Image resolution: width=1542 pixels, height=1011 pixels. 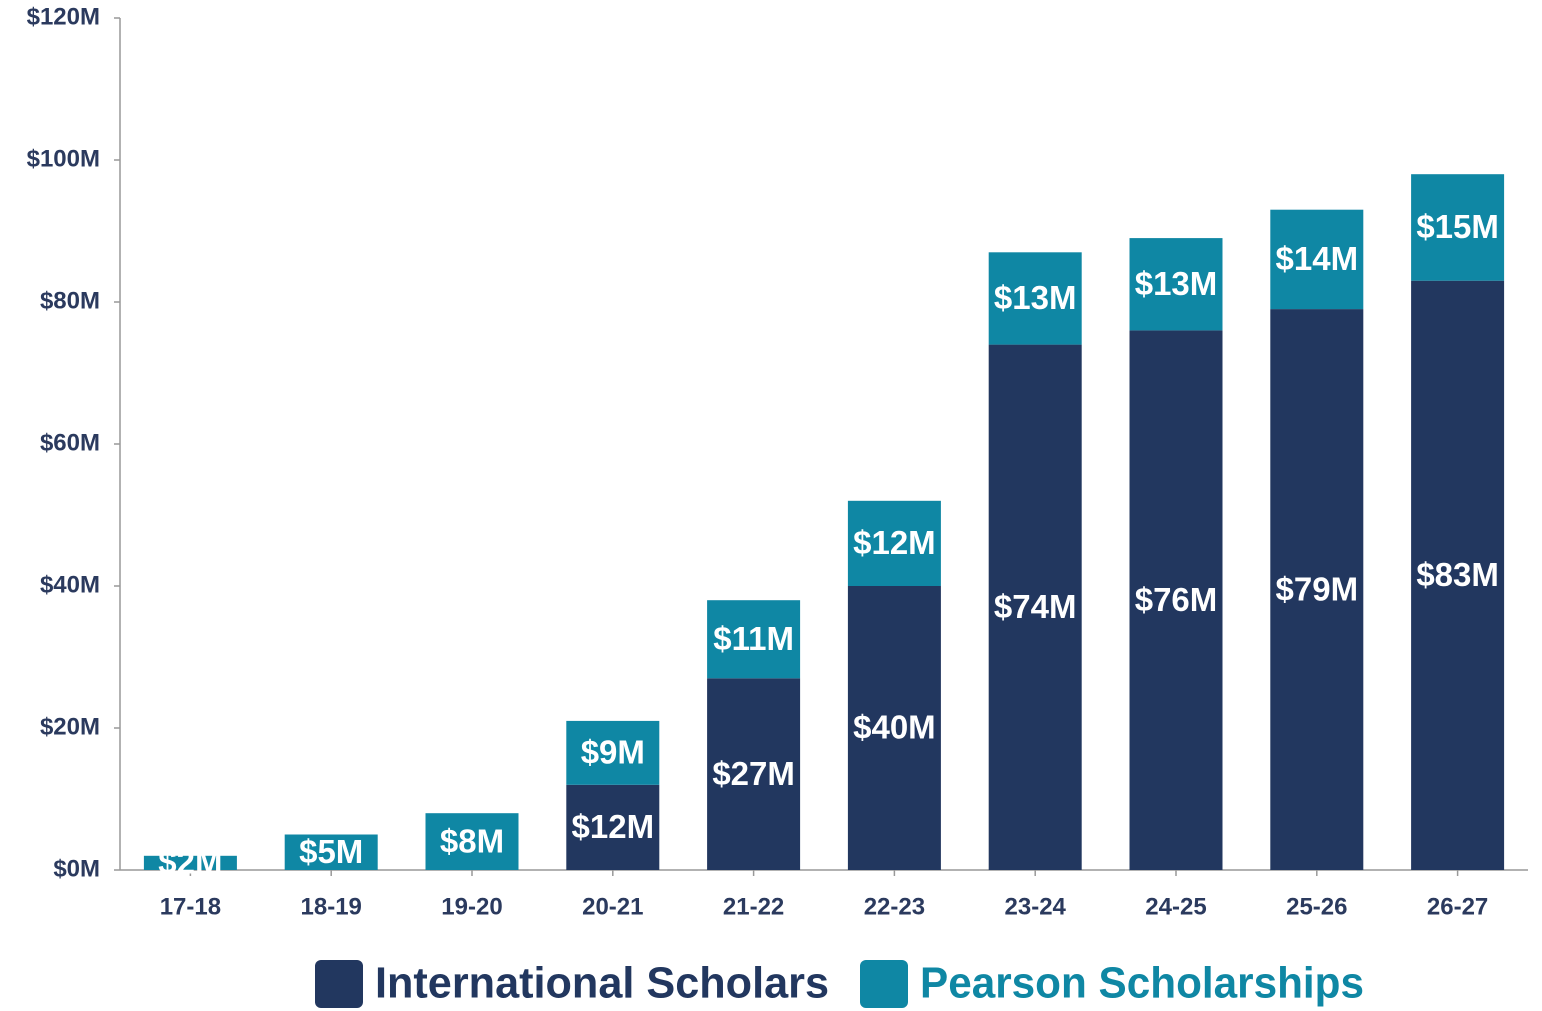 What do you see at coordinates (1457, 906) in the screenshot?
I see `x-tick-label: 26-27` at bounding box center [1457, 906].